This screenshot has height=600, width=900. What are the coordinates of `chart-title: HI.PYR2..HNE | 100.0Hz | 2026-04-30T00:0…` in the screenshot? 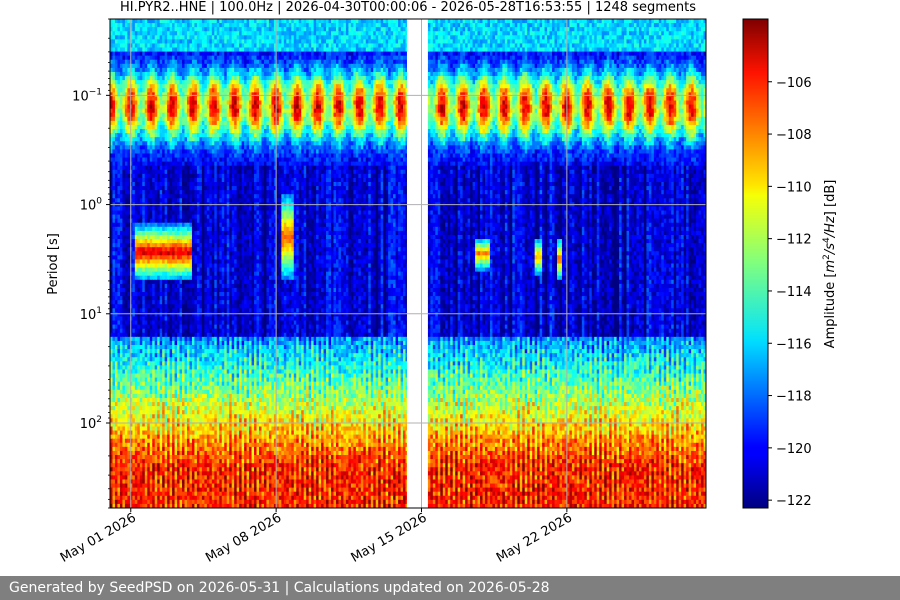 It's located at (408, 7).